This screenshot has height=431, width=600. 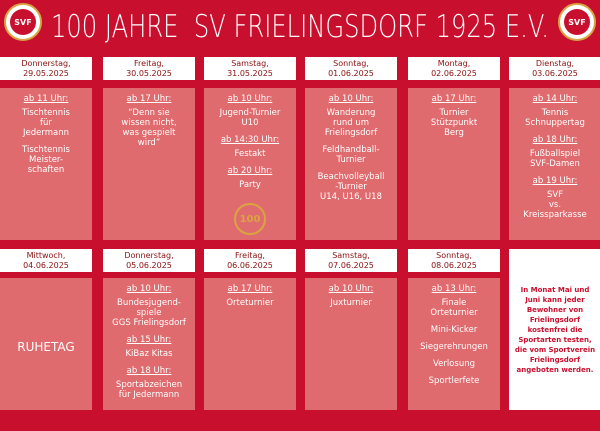 I want to click on event-text: Tischtennis Meister- schaften, so click(x=46, y=160).